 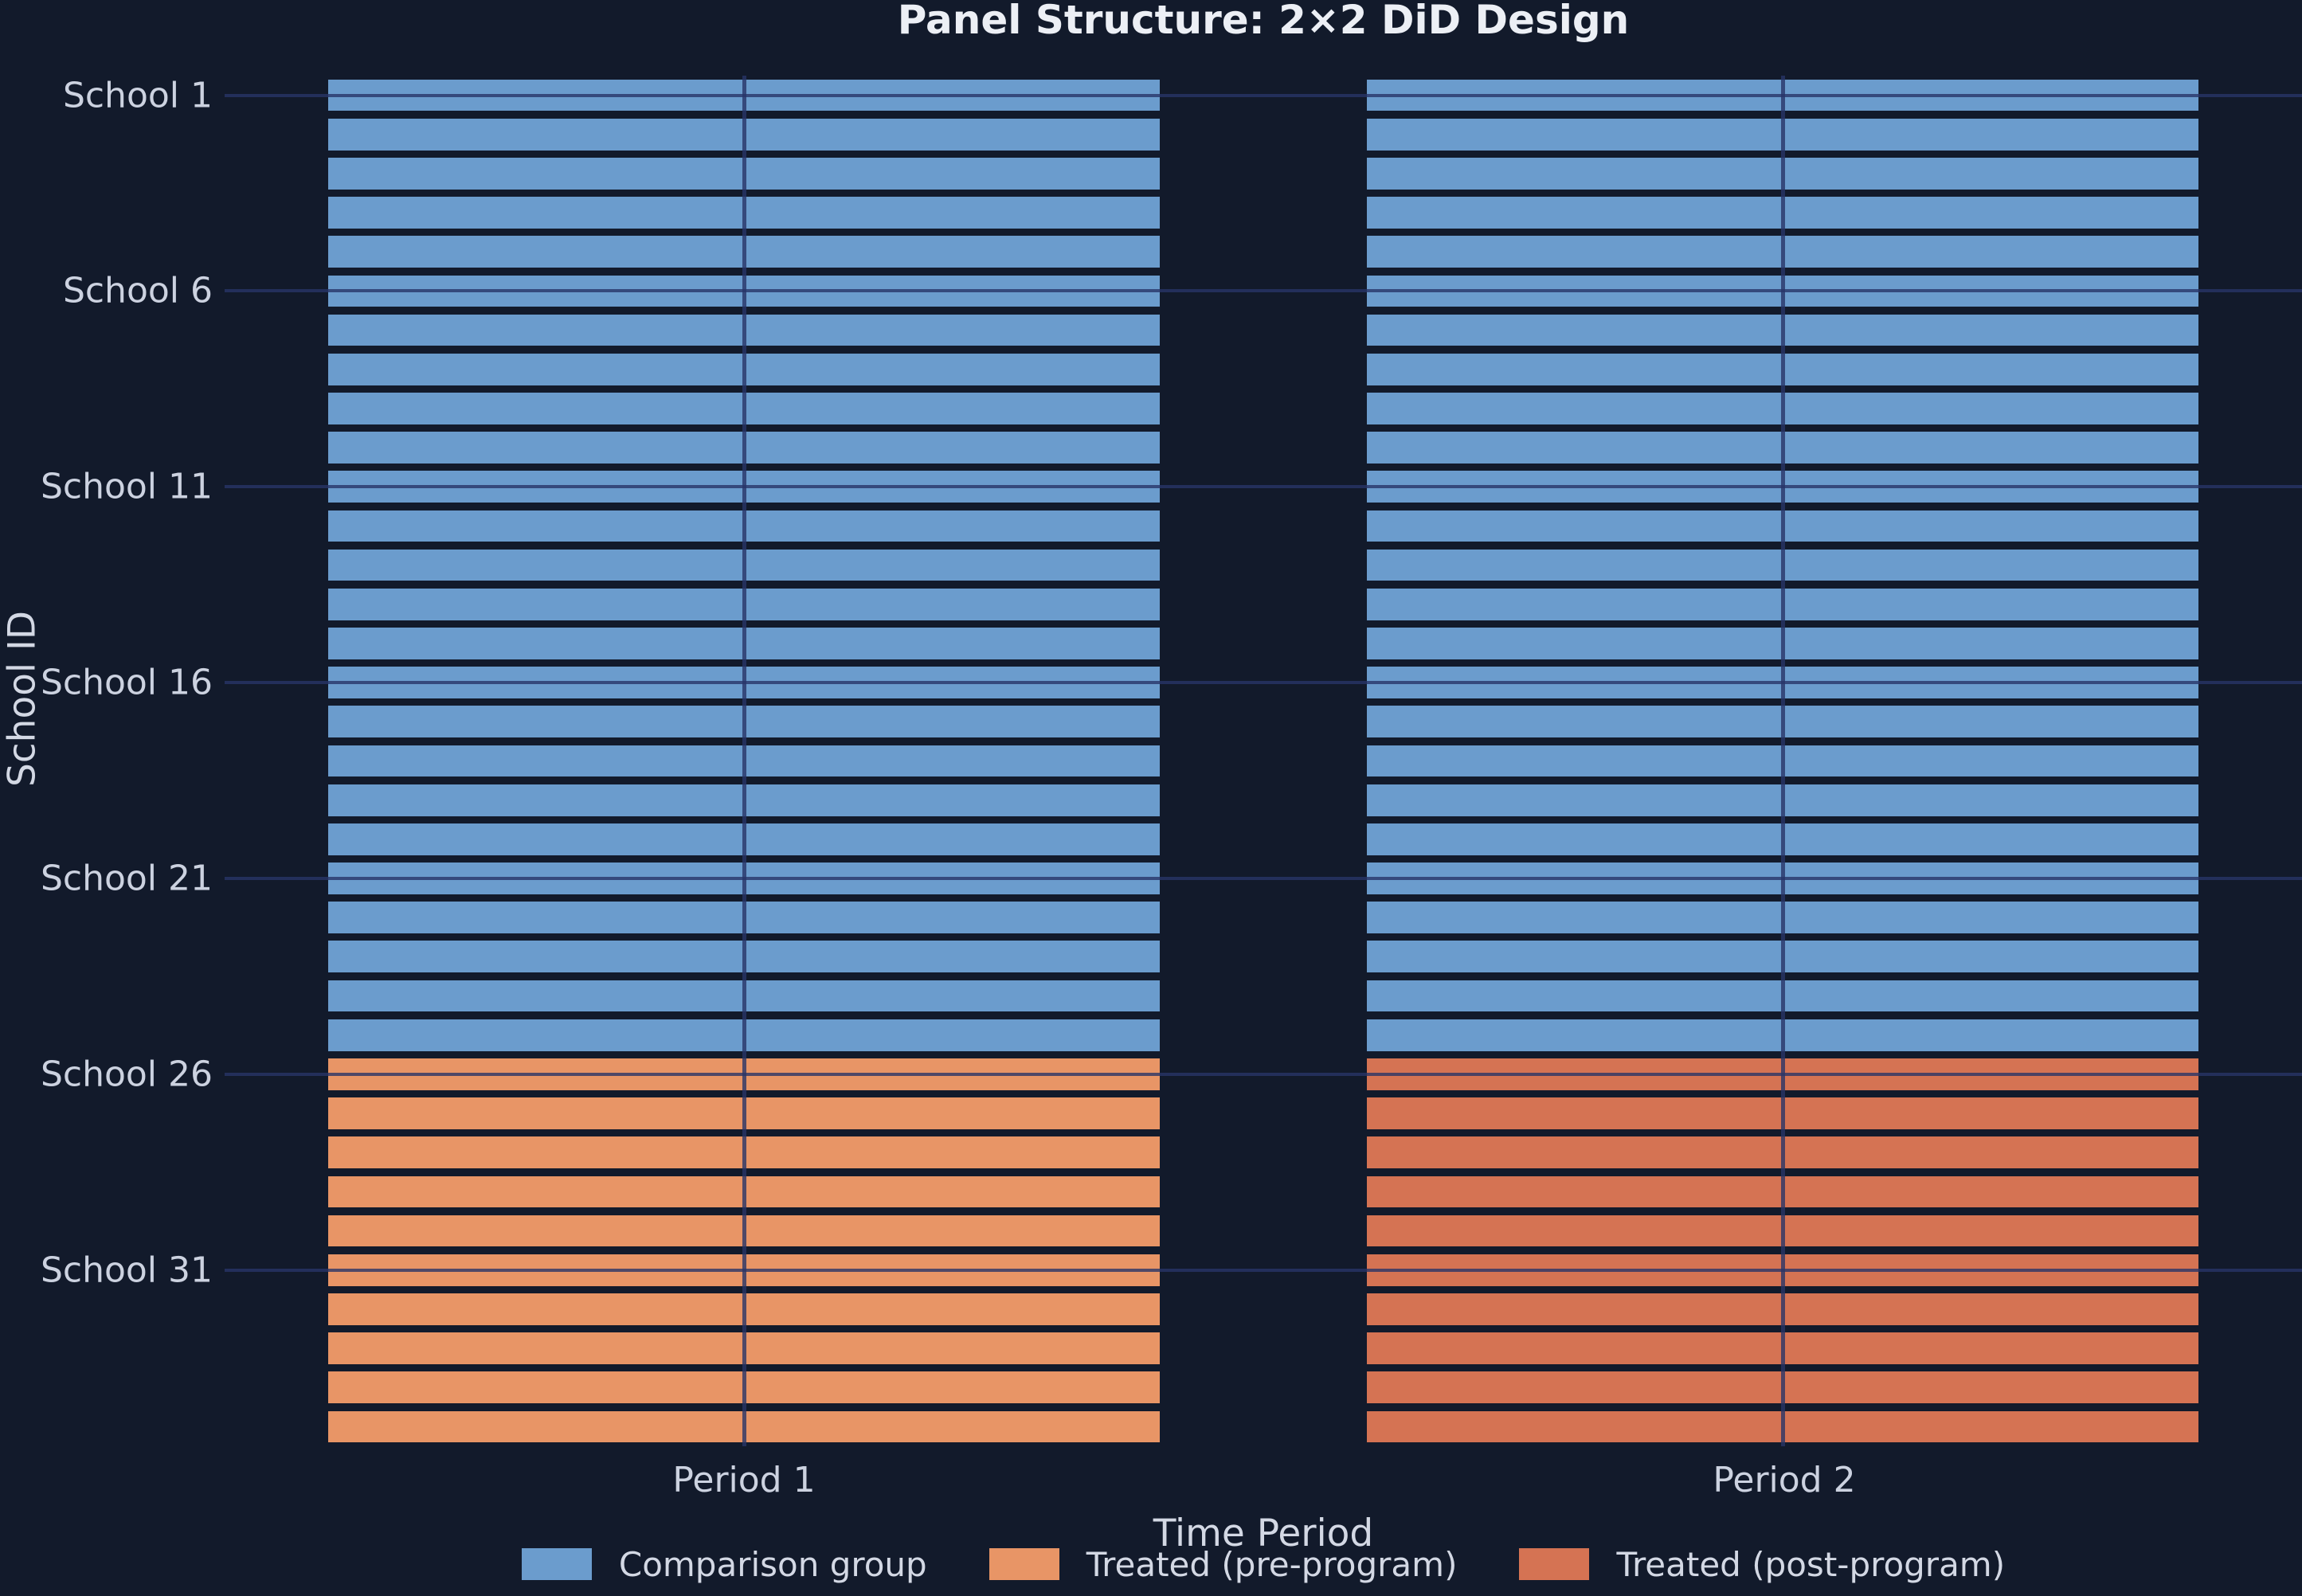 I want to click on x-tick-period-1: Period 1, so click(x=744, y=1480).